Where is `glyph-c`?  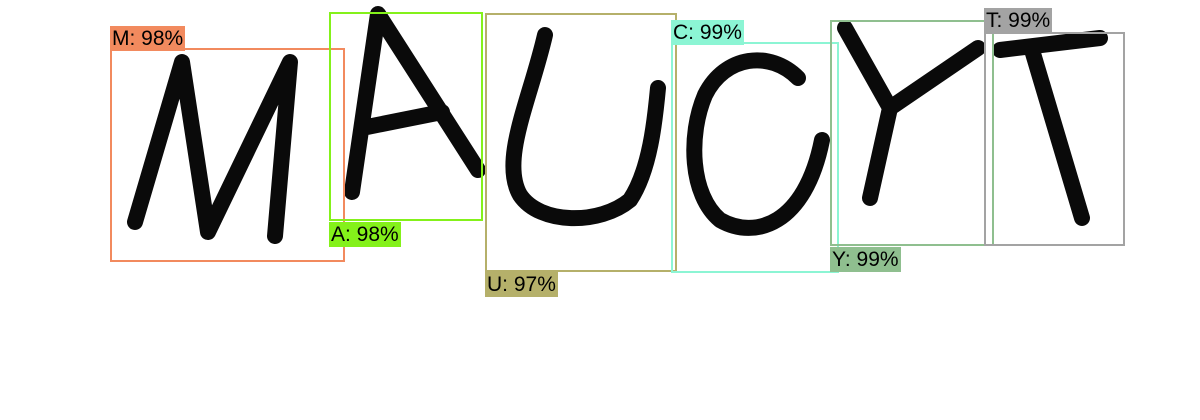 glyph-c is located at coordinates (758, 144).